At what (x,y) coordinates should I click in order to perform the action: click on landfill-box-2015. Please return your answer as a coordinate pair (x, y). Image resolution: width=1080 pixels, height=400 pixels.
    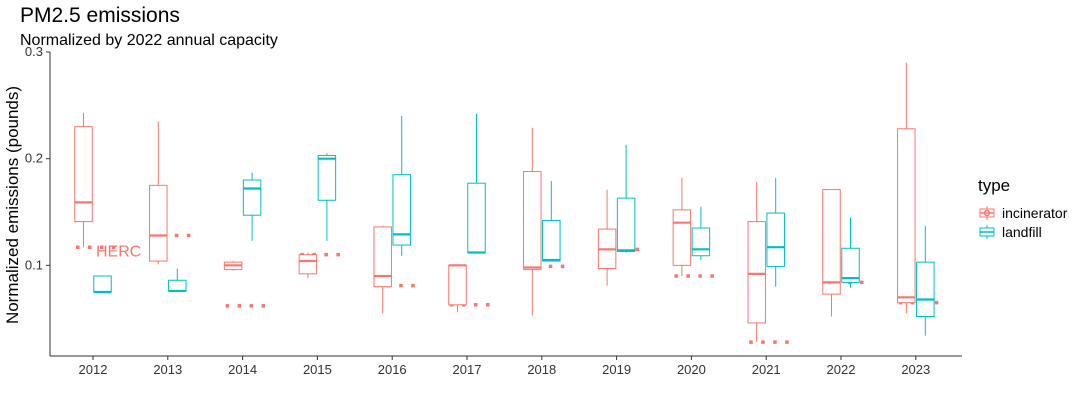
    Looking at the image, I should click on (327, 197).